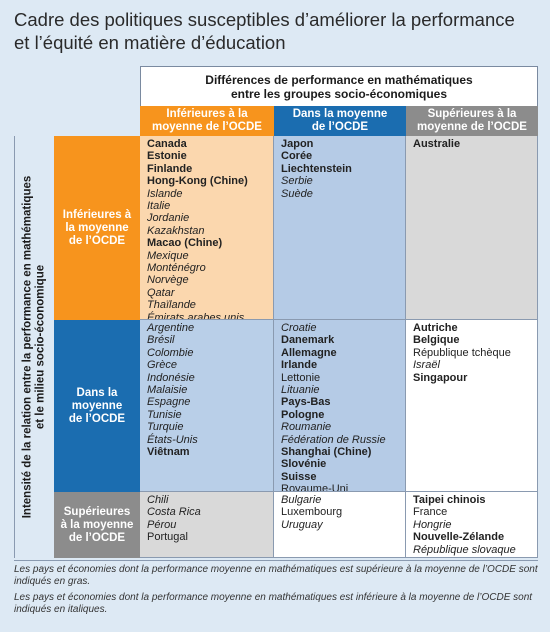 This screenshot has height=632, width=550. I want to click on country-entry: Pologne, so click(303, 414).